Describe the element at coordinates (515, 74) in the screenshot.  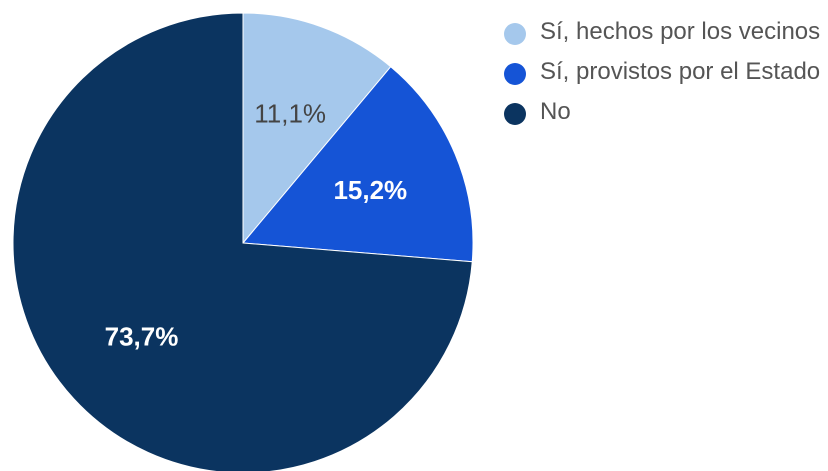
I see `legend-swatch-provistos-por-estado` at that location.